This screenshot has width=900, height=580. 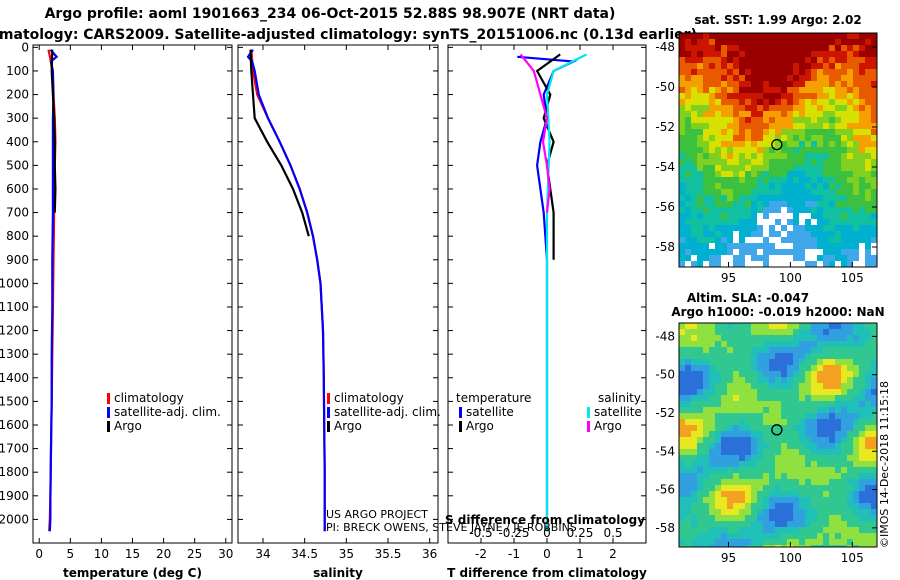 What do you see at coordinates (17, 71) in the screenshot?
I see `temperature-ytick-label: 100` at bounding box center [17, 71].